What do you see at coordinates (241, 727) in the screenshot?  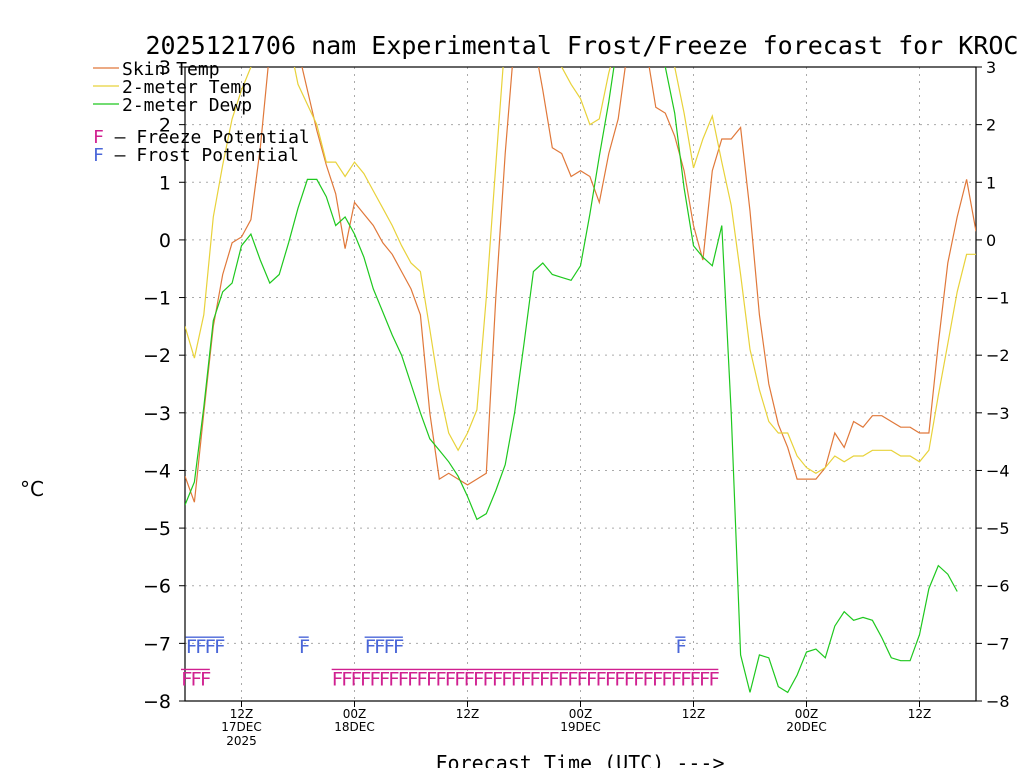 I see `x-tick-date: 17DEC` at bounding box center [241, 727].